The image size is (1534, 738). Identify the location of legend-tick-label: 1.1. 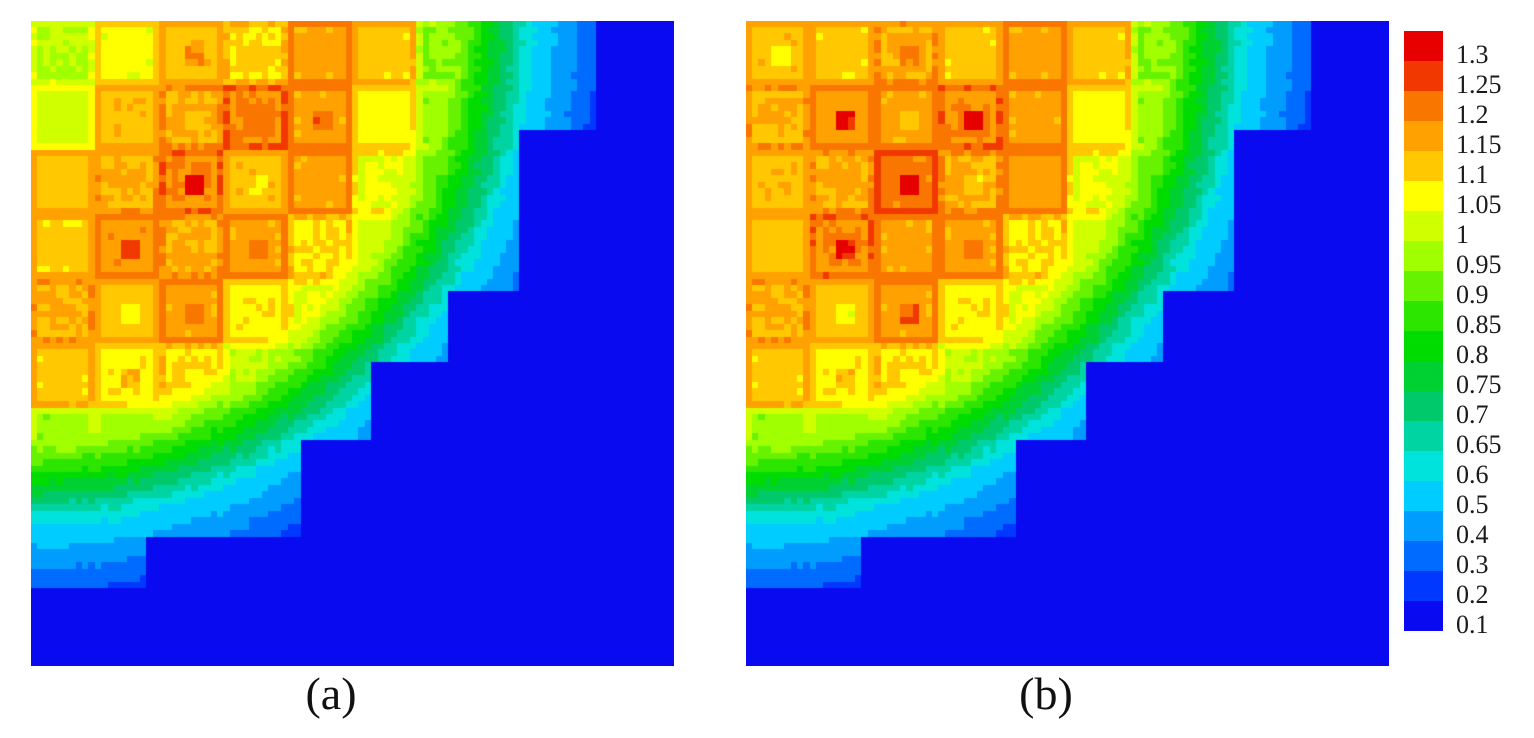
(1472, 174).